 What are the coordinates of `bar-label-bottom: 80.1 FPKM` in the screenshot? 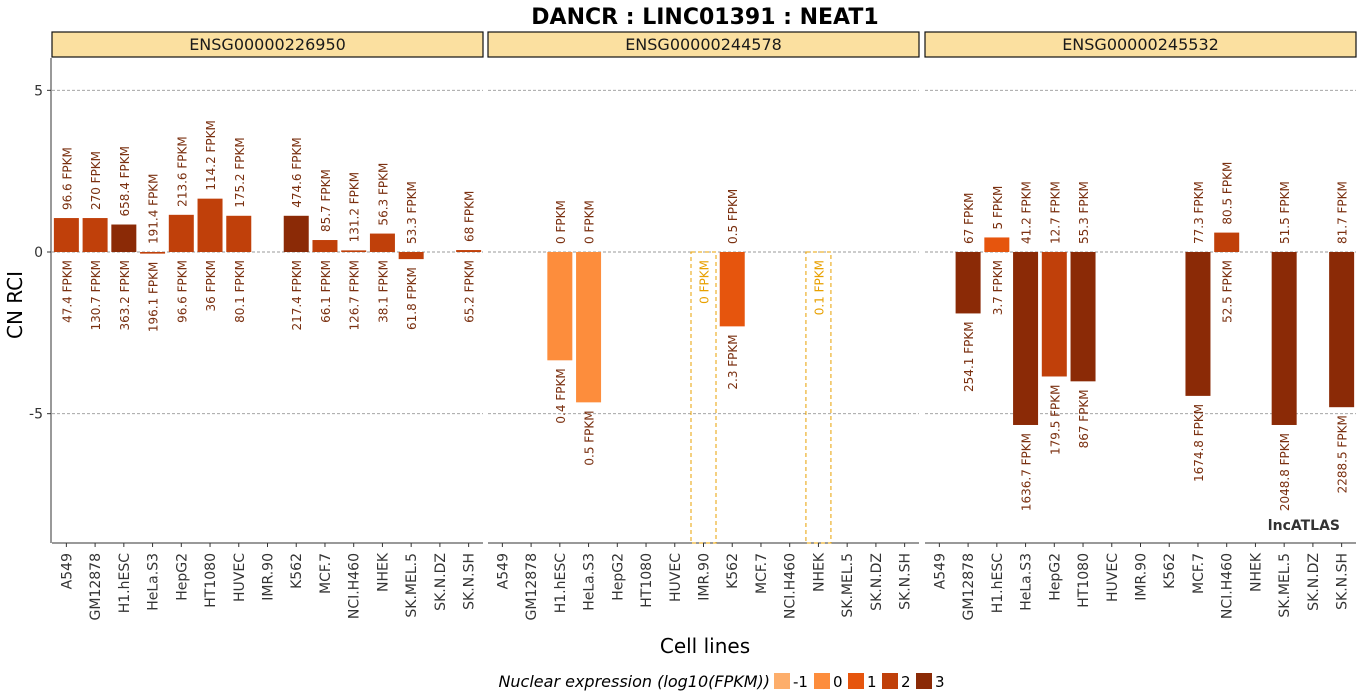 It's located at (240, 291).